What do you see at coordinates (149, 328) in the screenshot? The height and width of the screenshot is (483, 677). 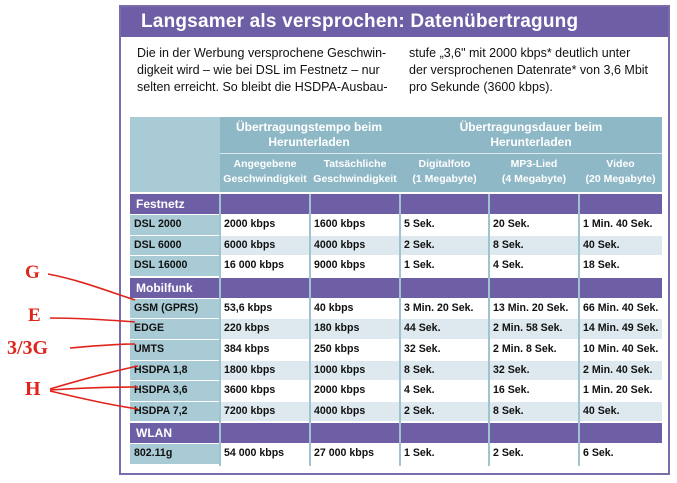 I see `row-label: EDGE` at bounding box center [149, 328].